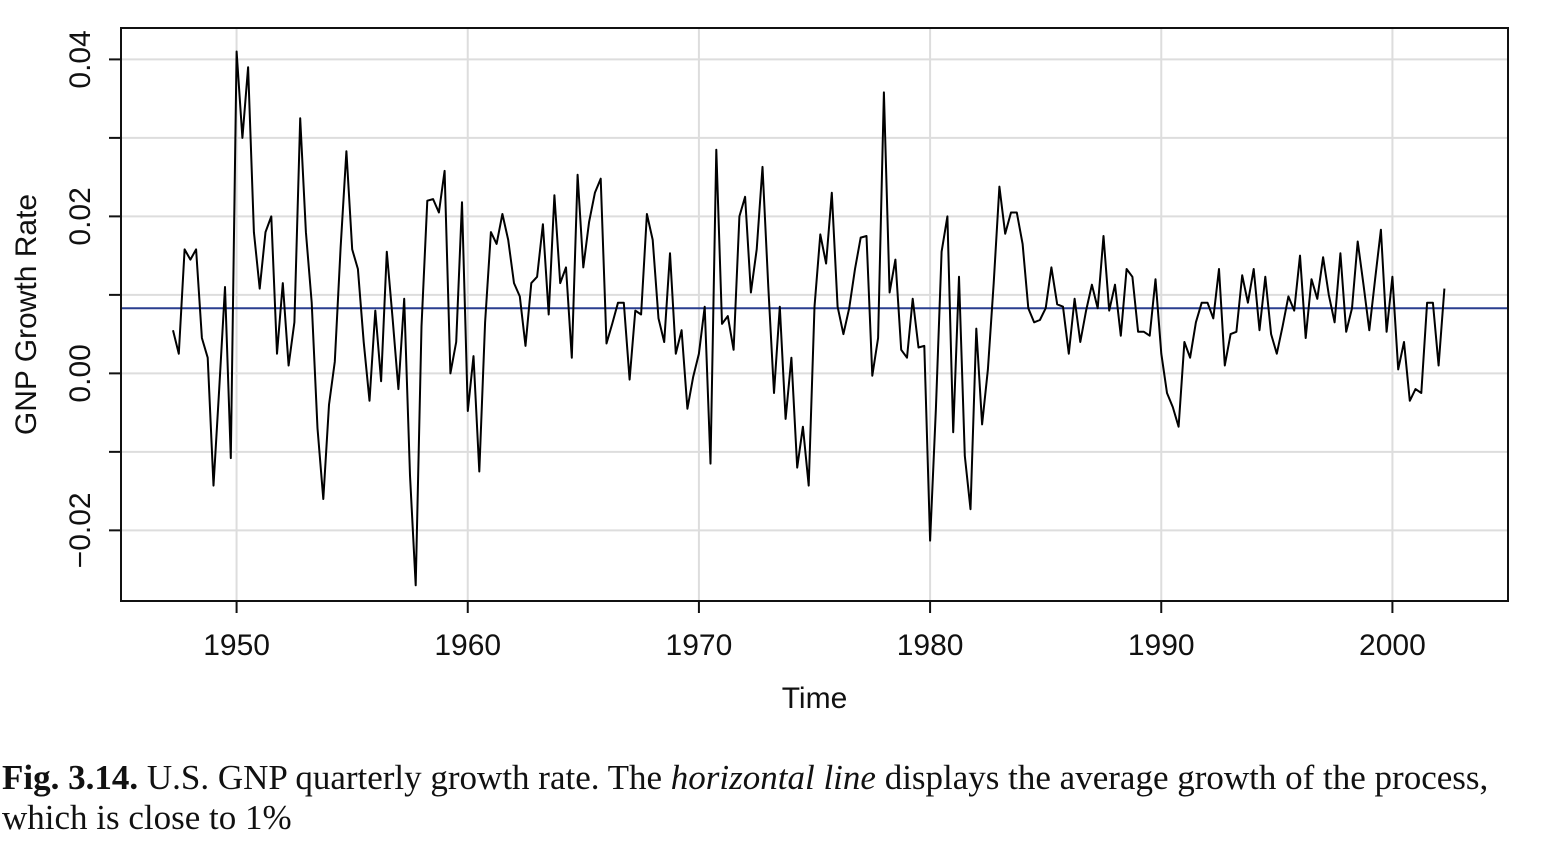 The height and width of the screenshot is (860, 1554). I want to click on y-tick-label-2: 0.02, so click(80, 216).